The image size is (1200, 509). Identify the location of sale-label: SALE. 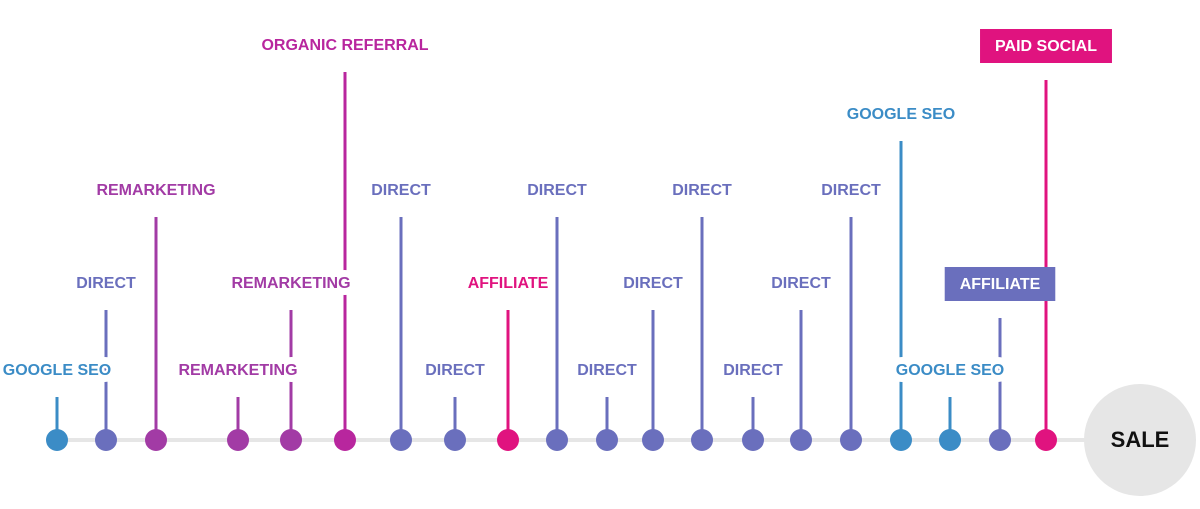
(1140, 439).